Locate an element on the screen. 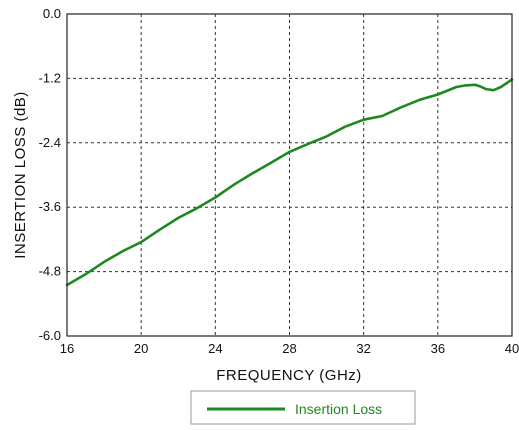 This screenshot has width=519, height=430. y-axis-title: INSERTION LOSS (dB) is located at coordinates (20, 175).